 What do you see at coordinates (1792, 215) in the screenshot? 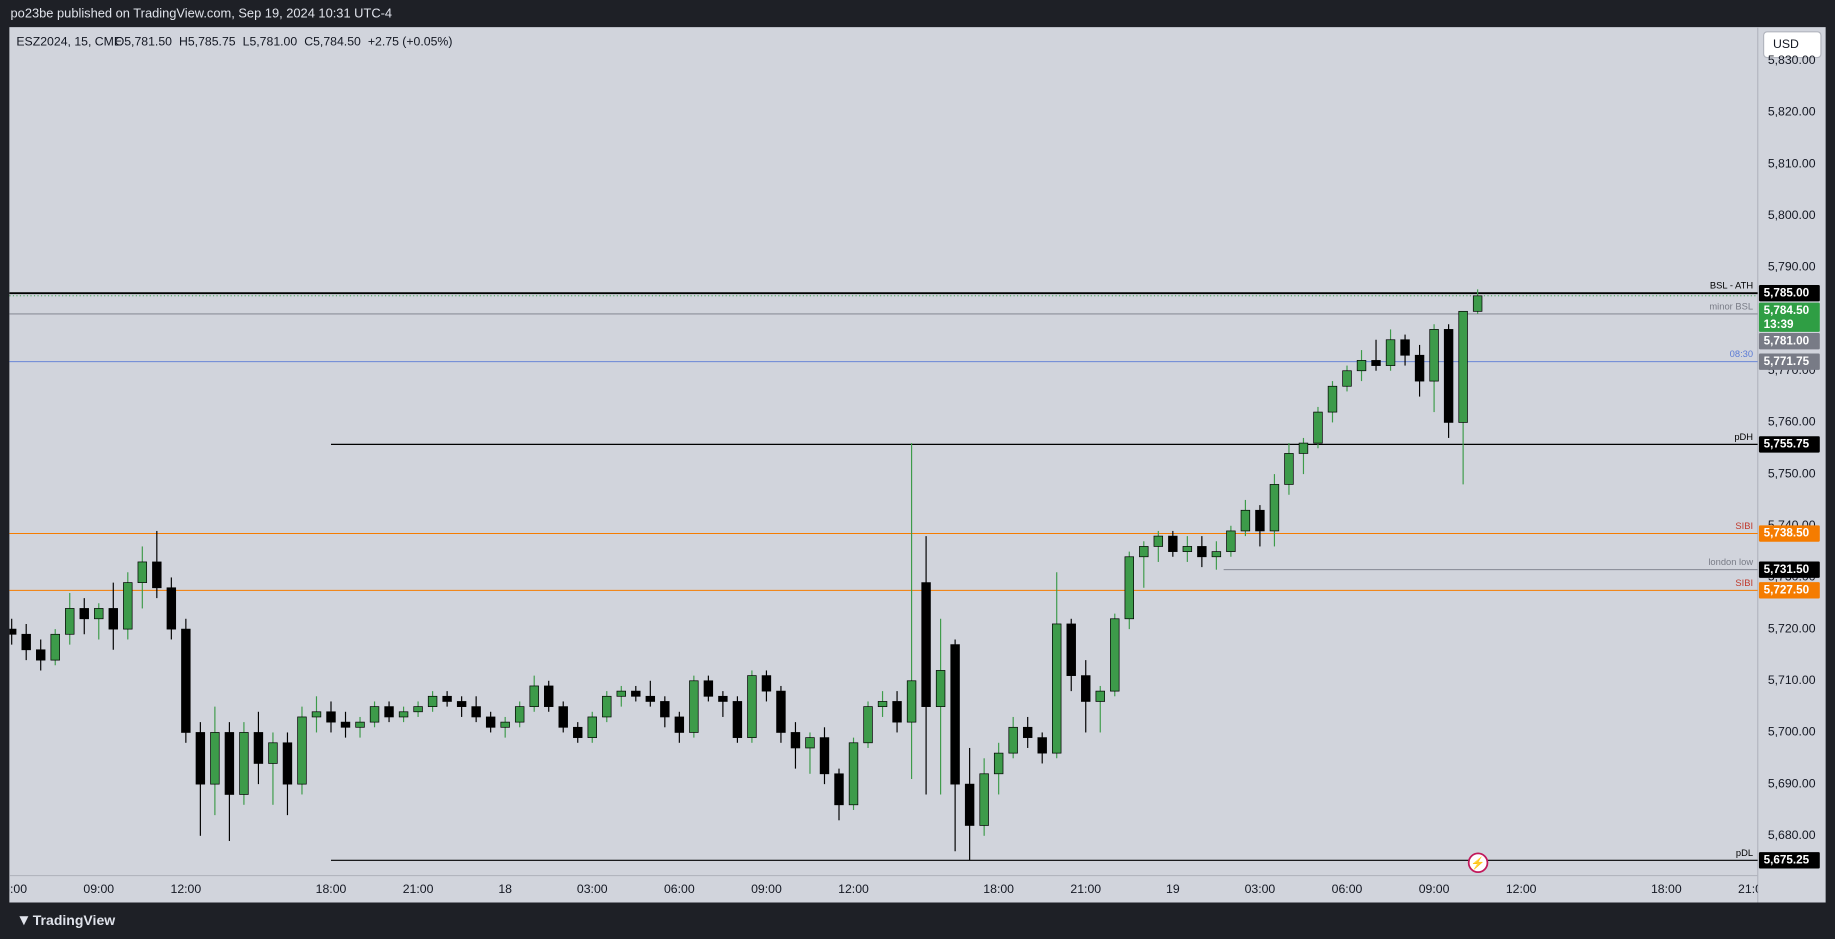
I see `y-tick-label: 5,800.00` at bounding box center [1792, 215].